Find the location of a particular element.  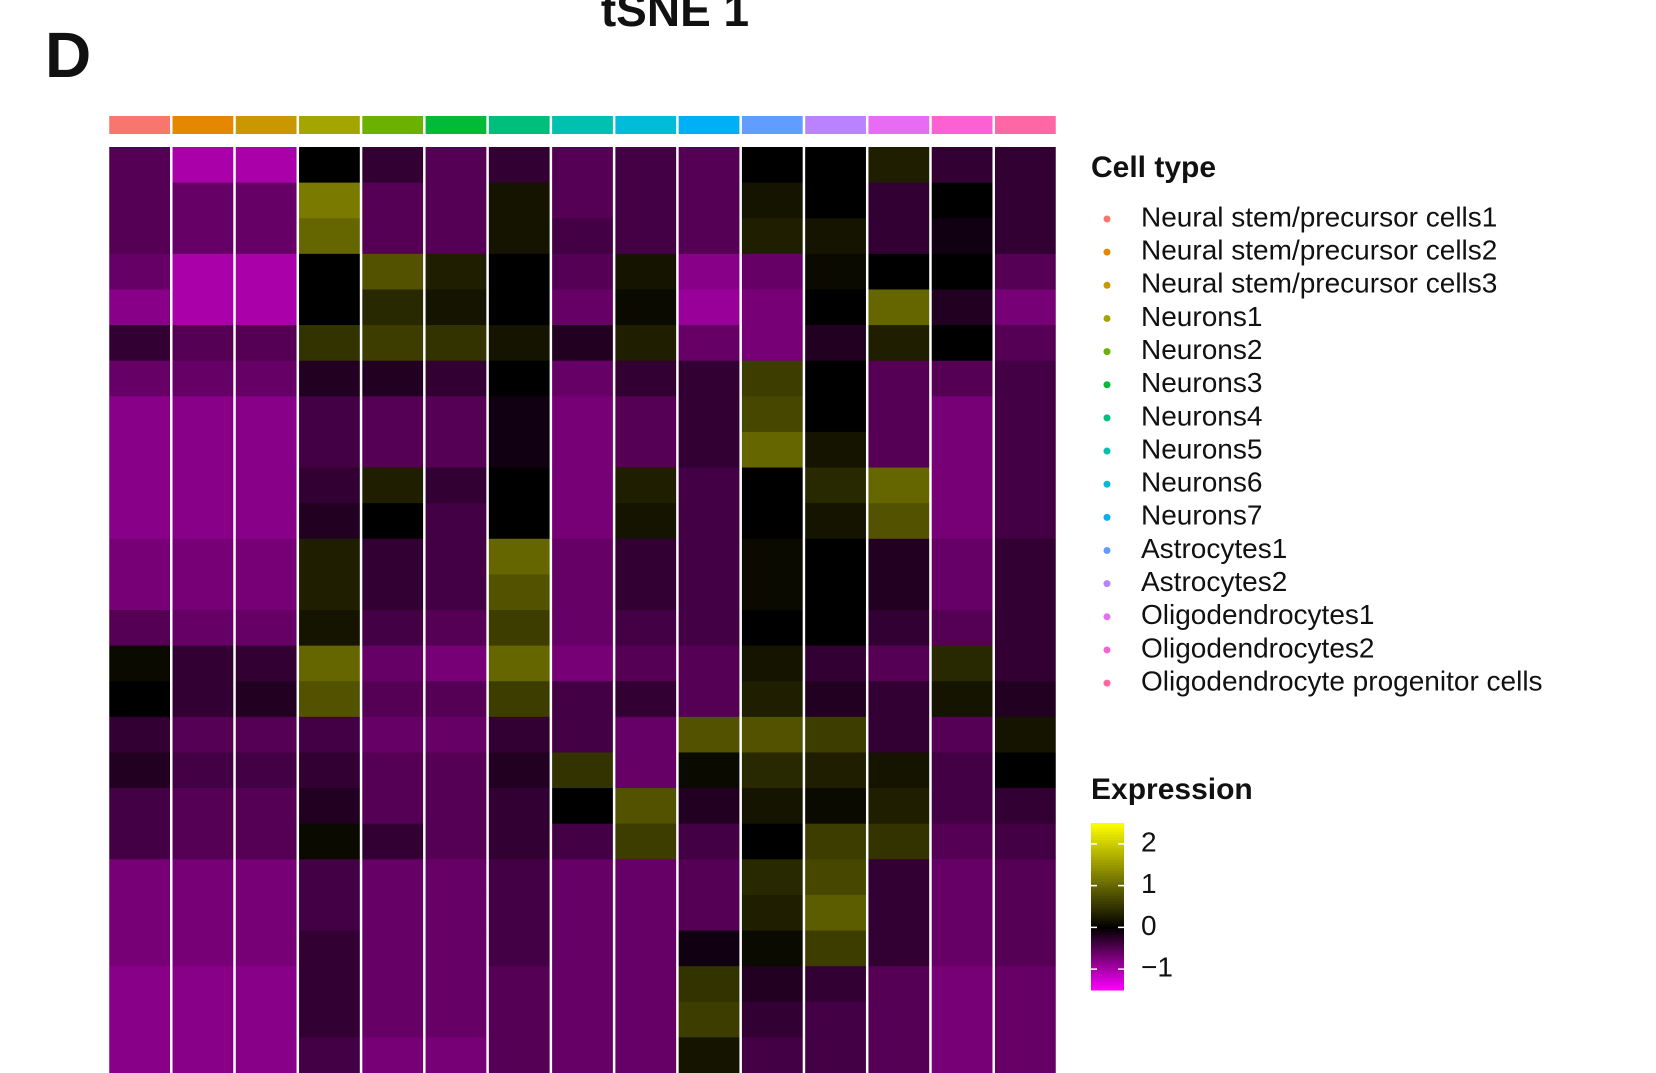

colorbar-tick-label: 2 is located at coordinates (1149, 841).